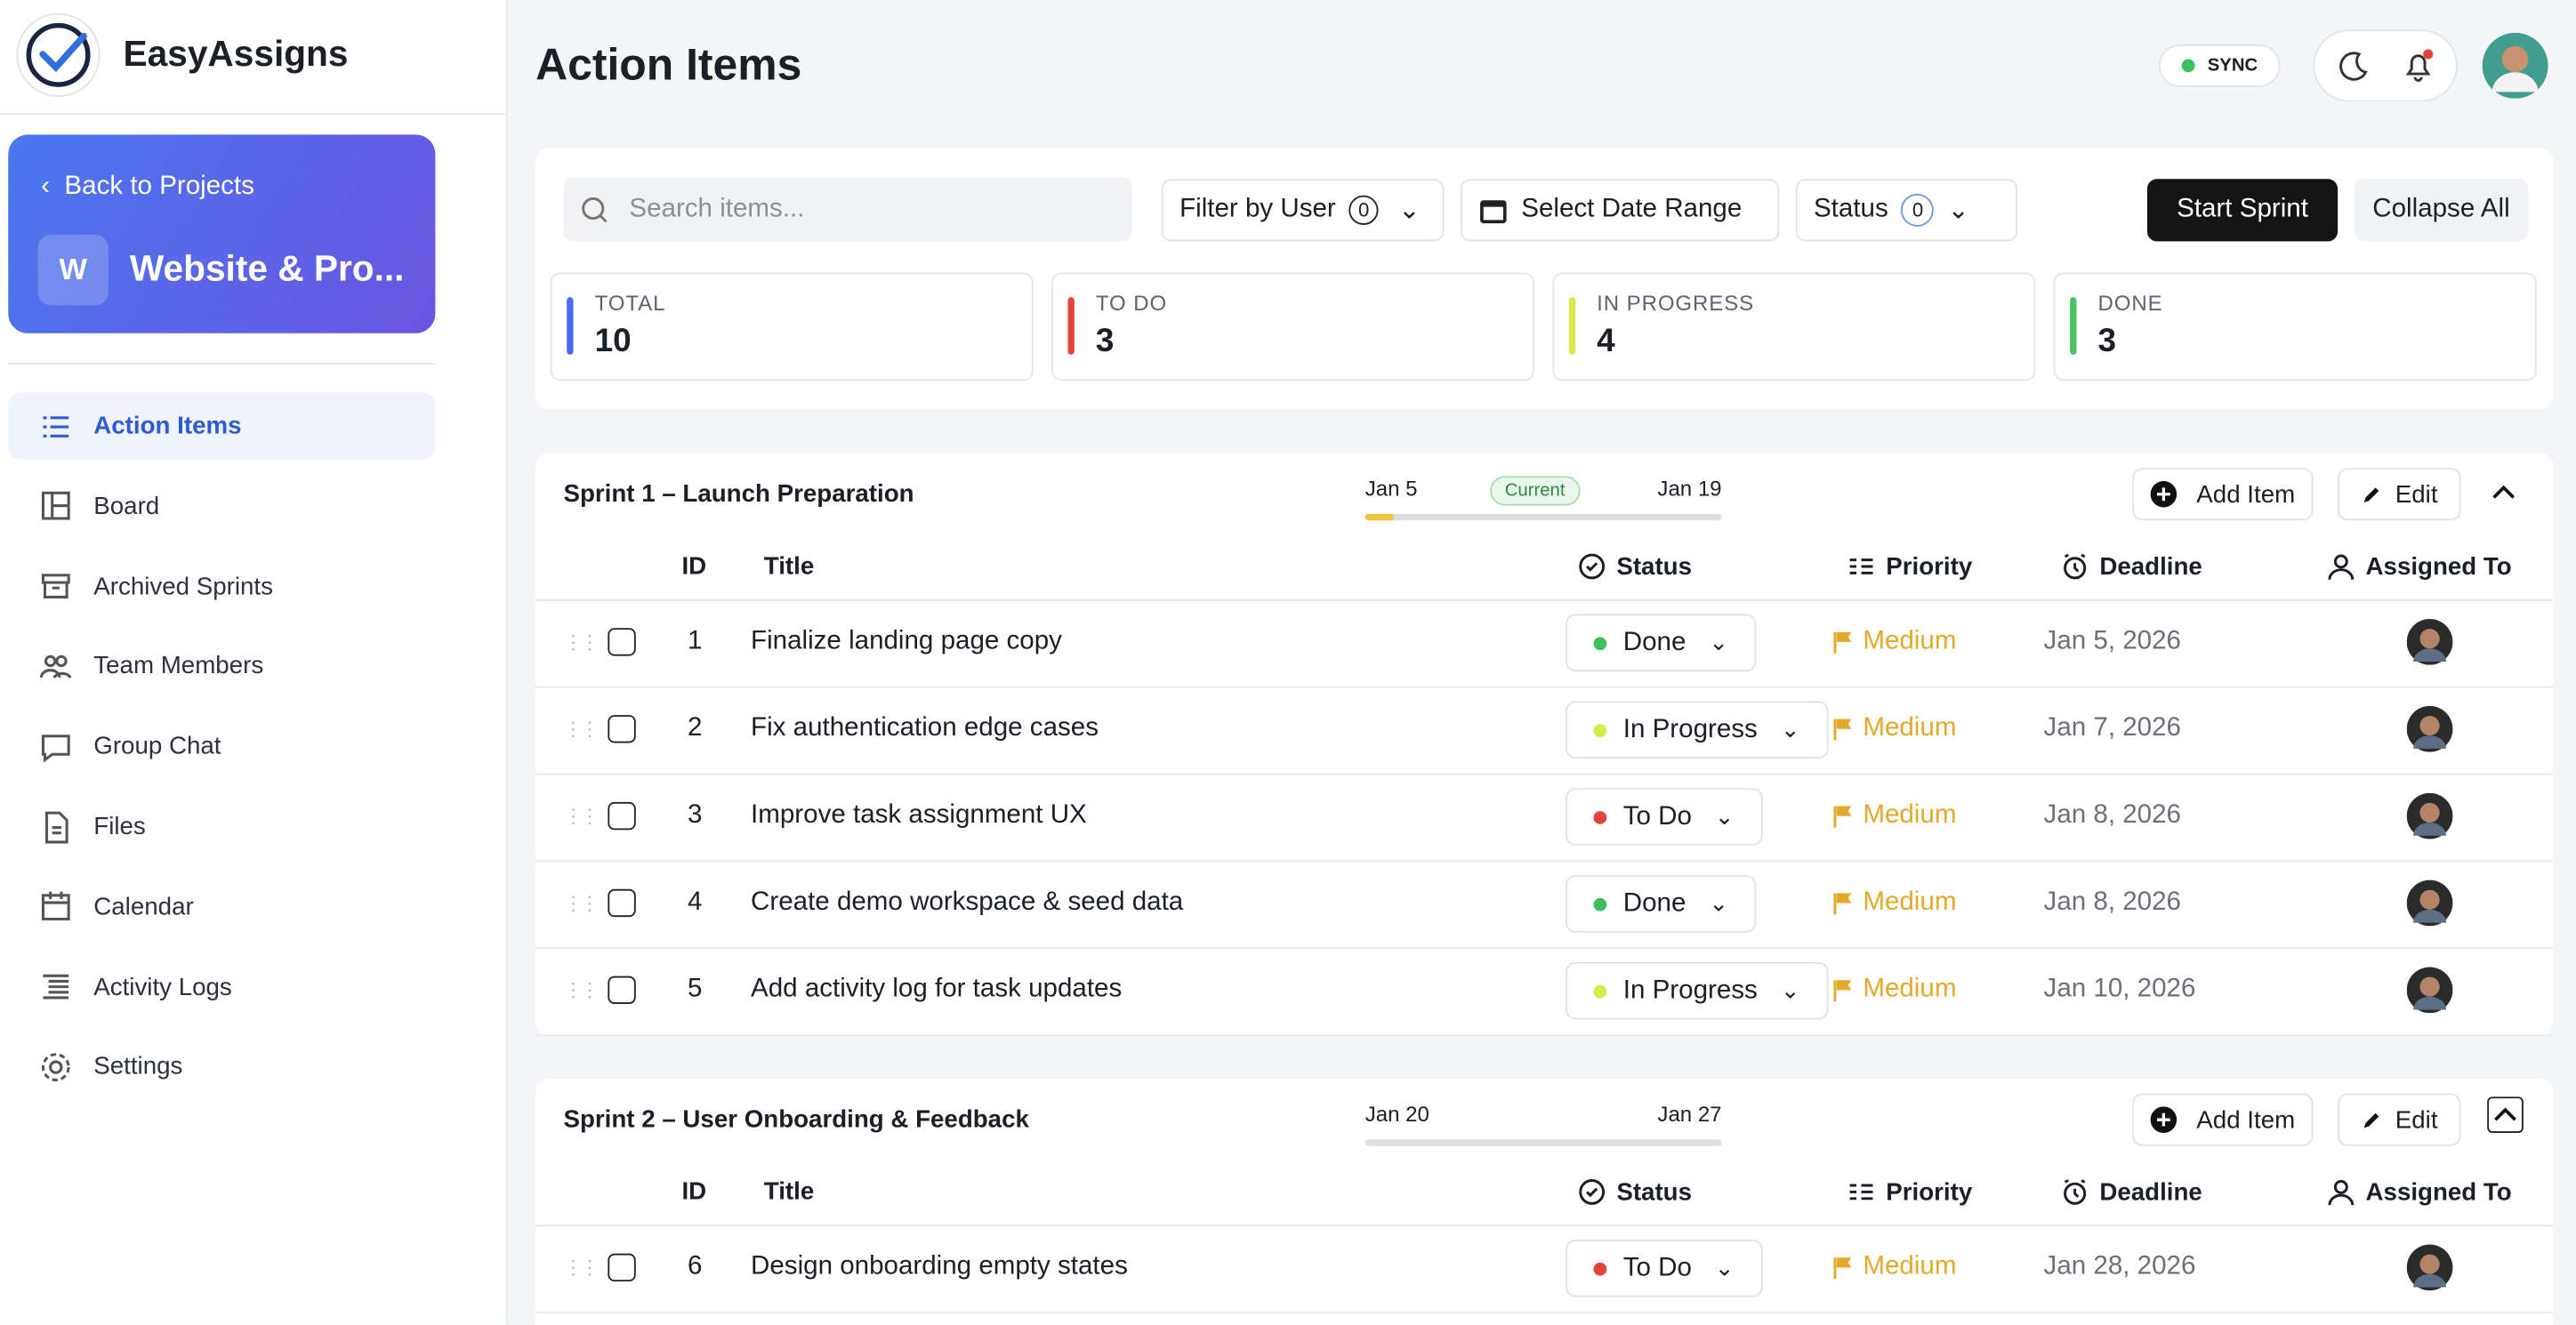 The image size is (2576, 1325). Describe the element at coordinates (159, 186) in the screenshot. I see `back-text: Back to Projects` at that location.